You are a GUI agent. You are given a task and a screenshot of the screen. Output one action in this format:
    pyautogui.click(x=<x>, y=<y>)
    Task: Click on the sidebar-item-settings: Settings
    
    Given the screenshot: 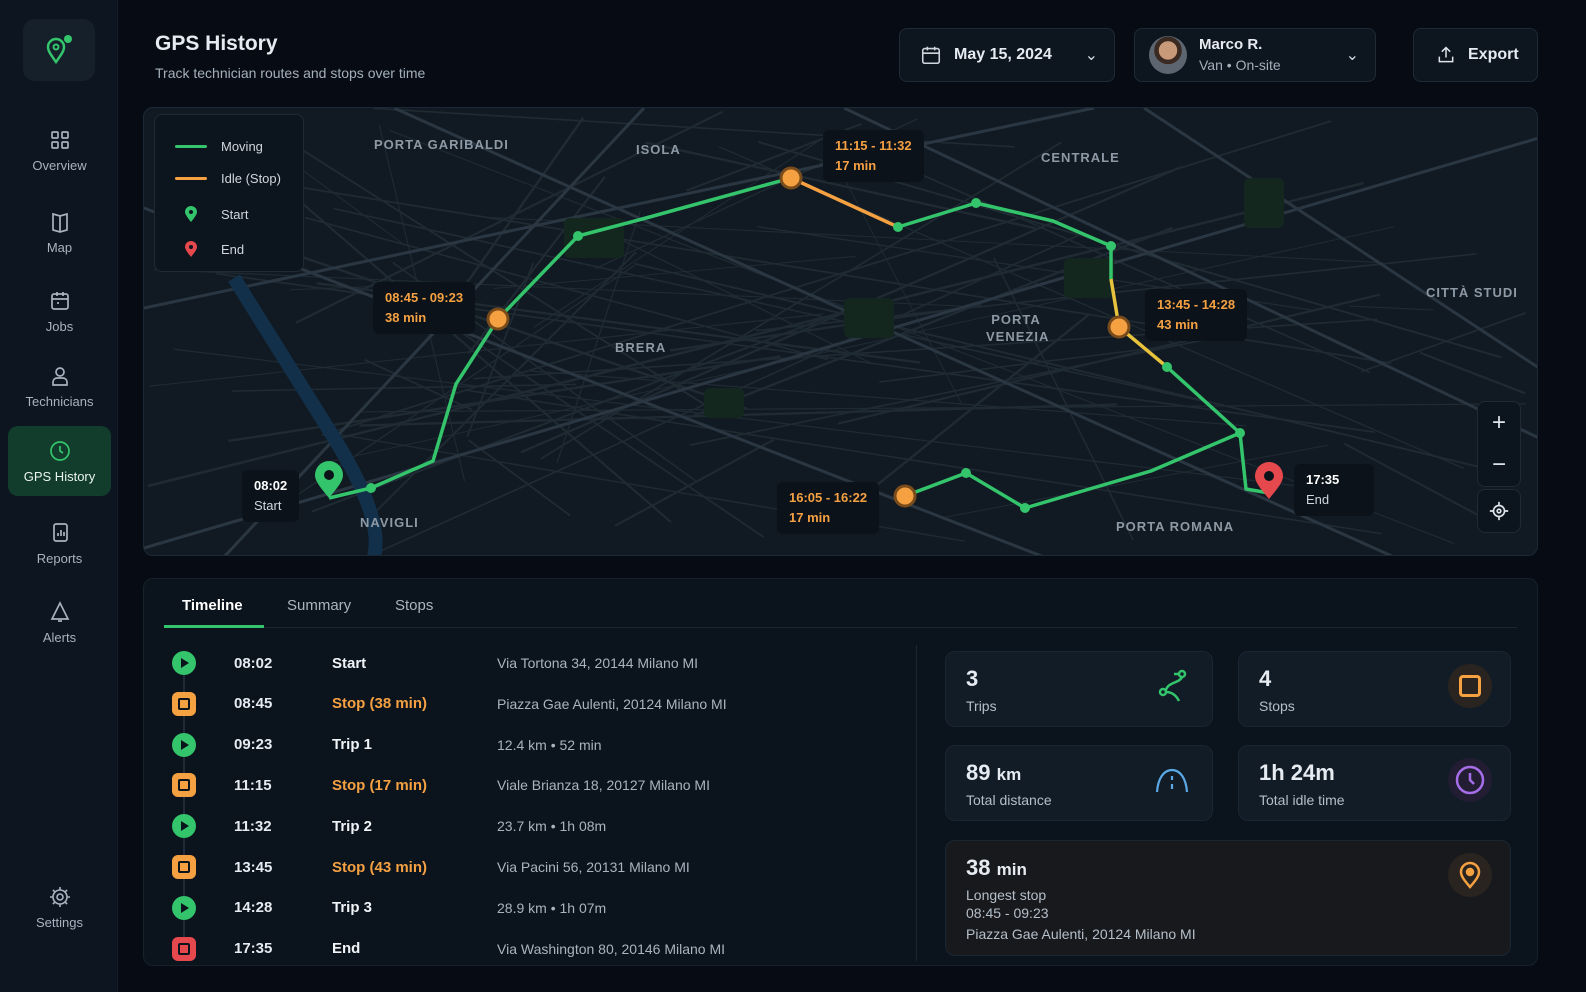 What is the action you would take?
    pyautogui.click(x=59, y=907)
    